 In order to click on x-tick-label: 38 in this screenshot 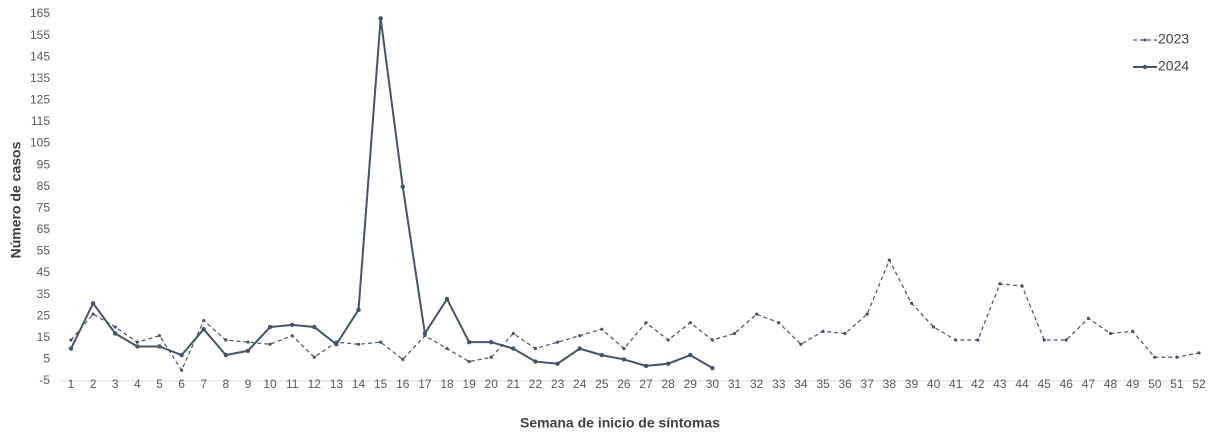, I will do `click(890, 384)`.